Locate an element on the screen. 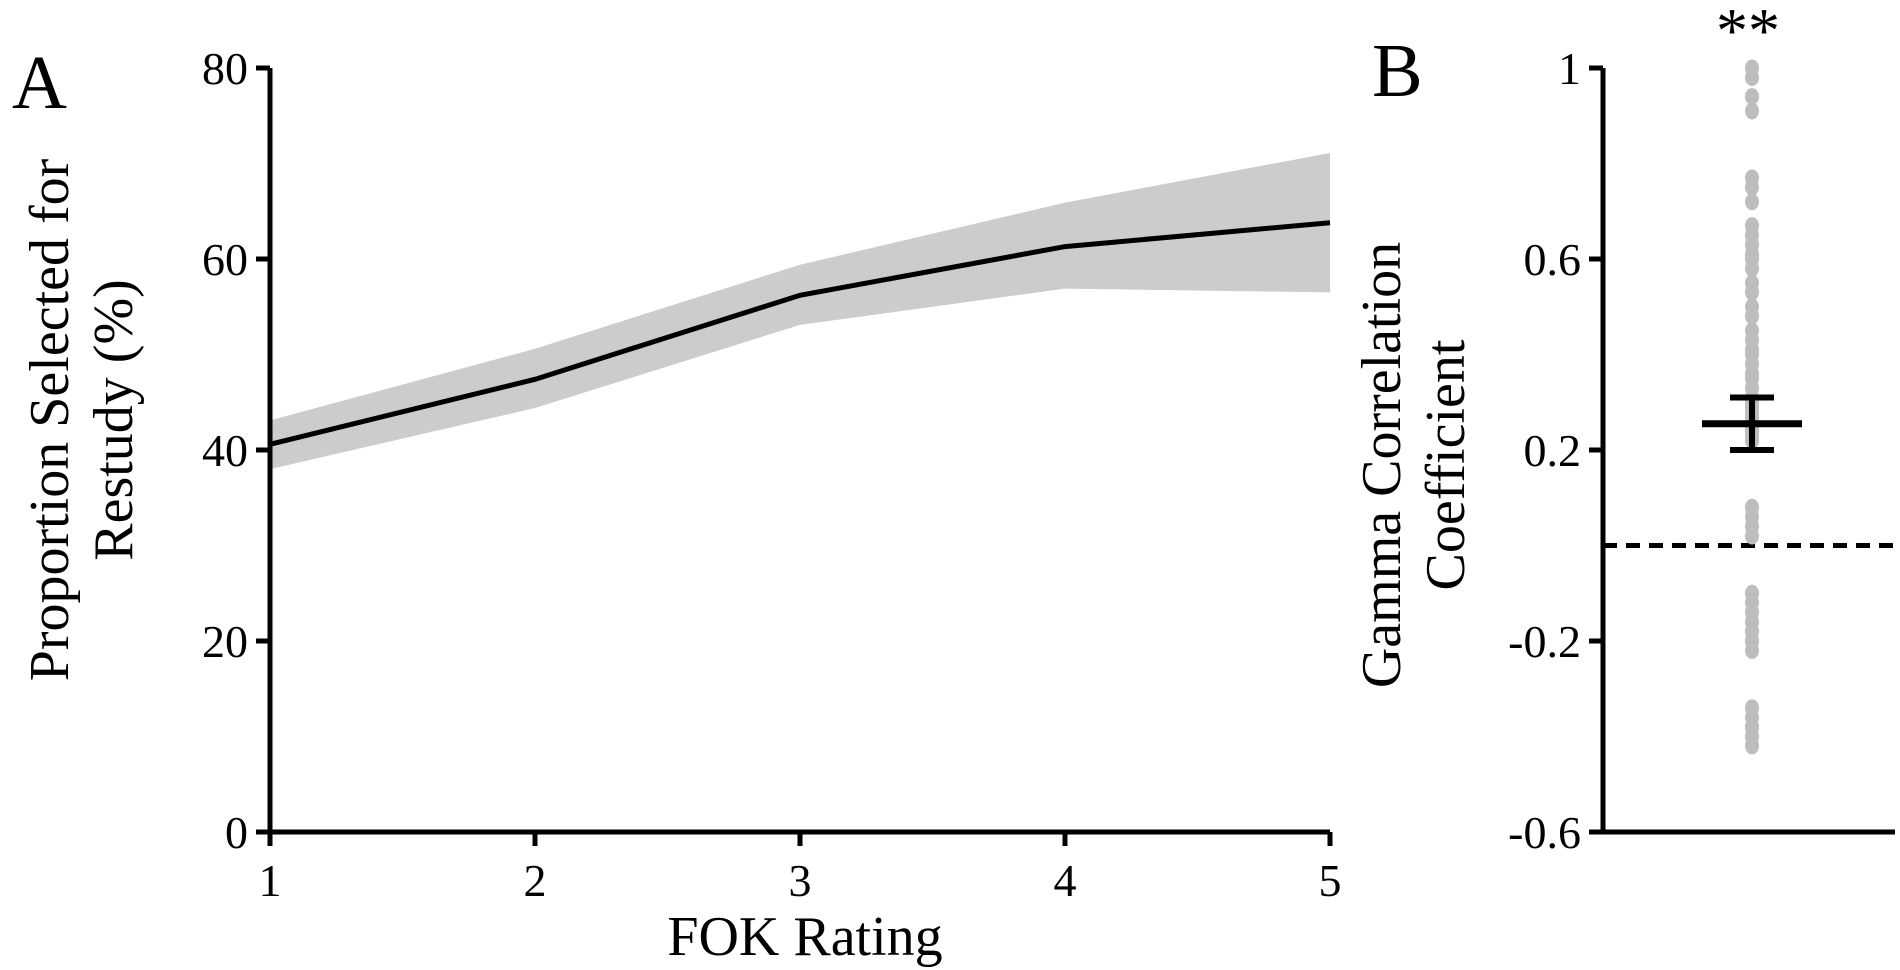 The height and width of the screenshot is (970, 1900). panel-a-y-ticks: 0 20 40 60 80 is located at coordinates (236, 450).